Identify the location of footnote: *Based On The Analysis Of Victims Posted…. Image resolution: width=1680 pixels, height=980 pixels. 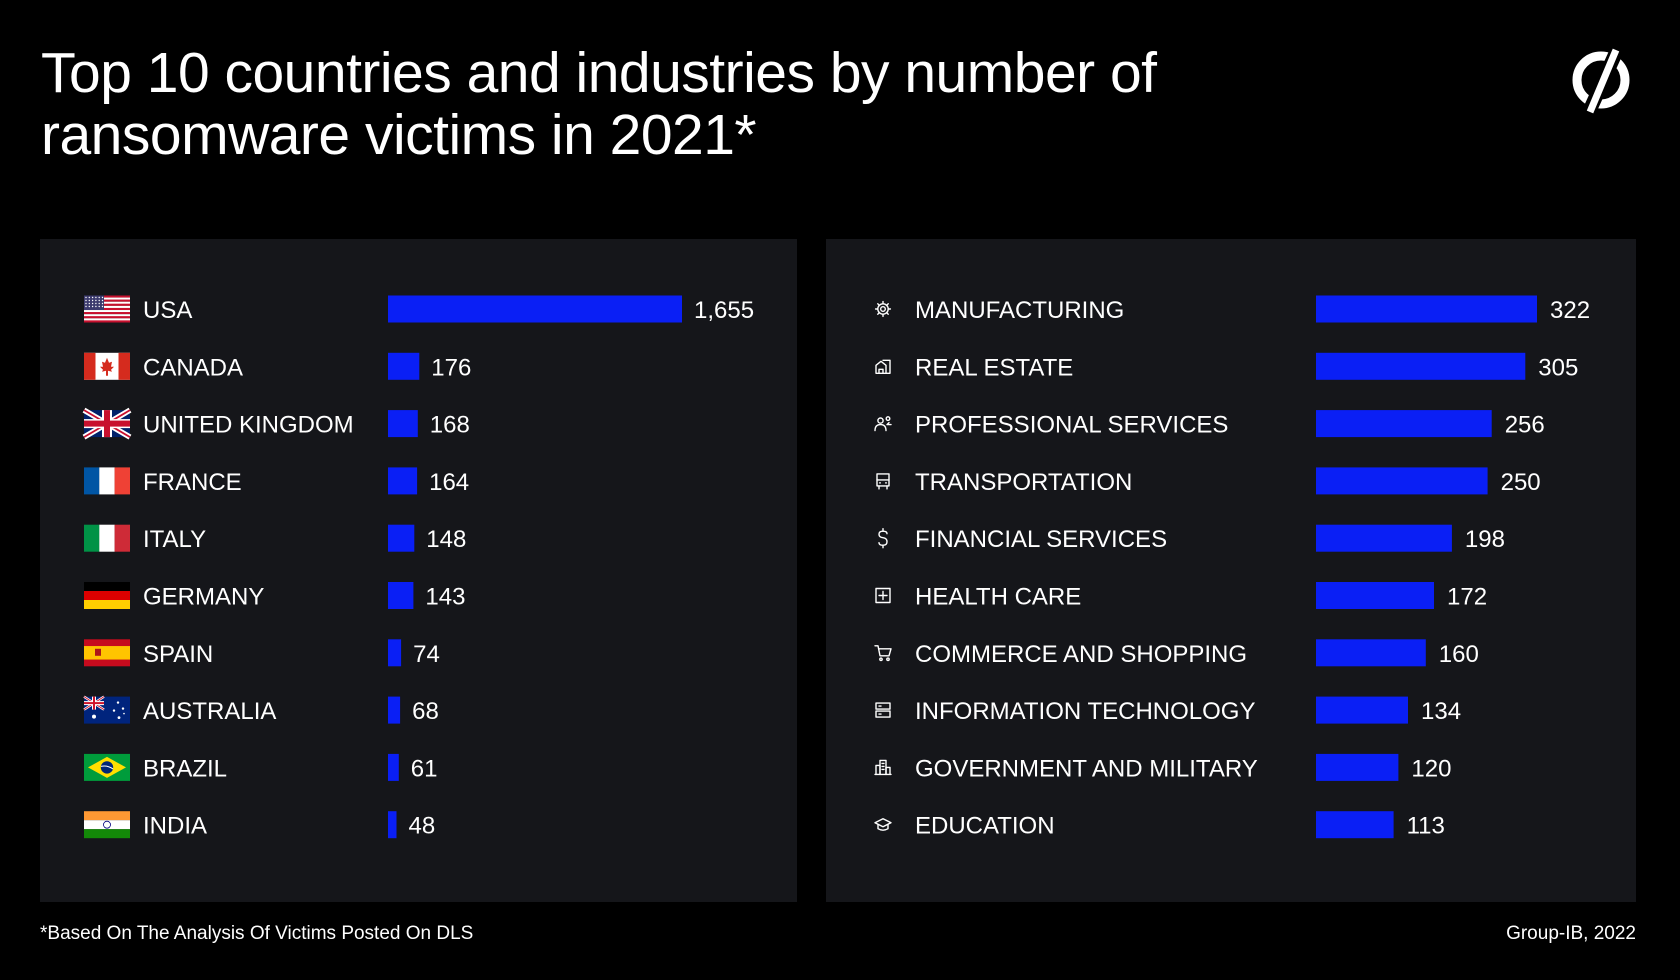
(257, 933).